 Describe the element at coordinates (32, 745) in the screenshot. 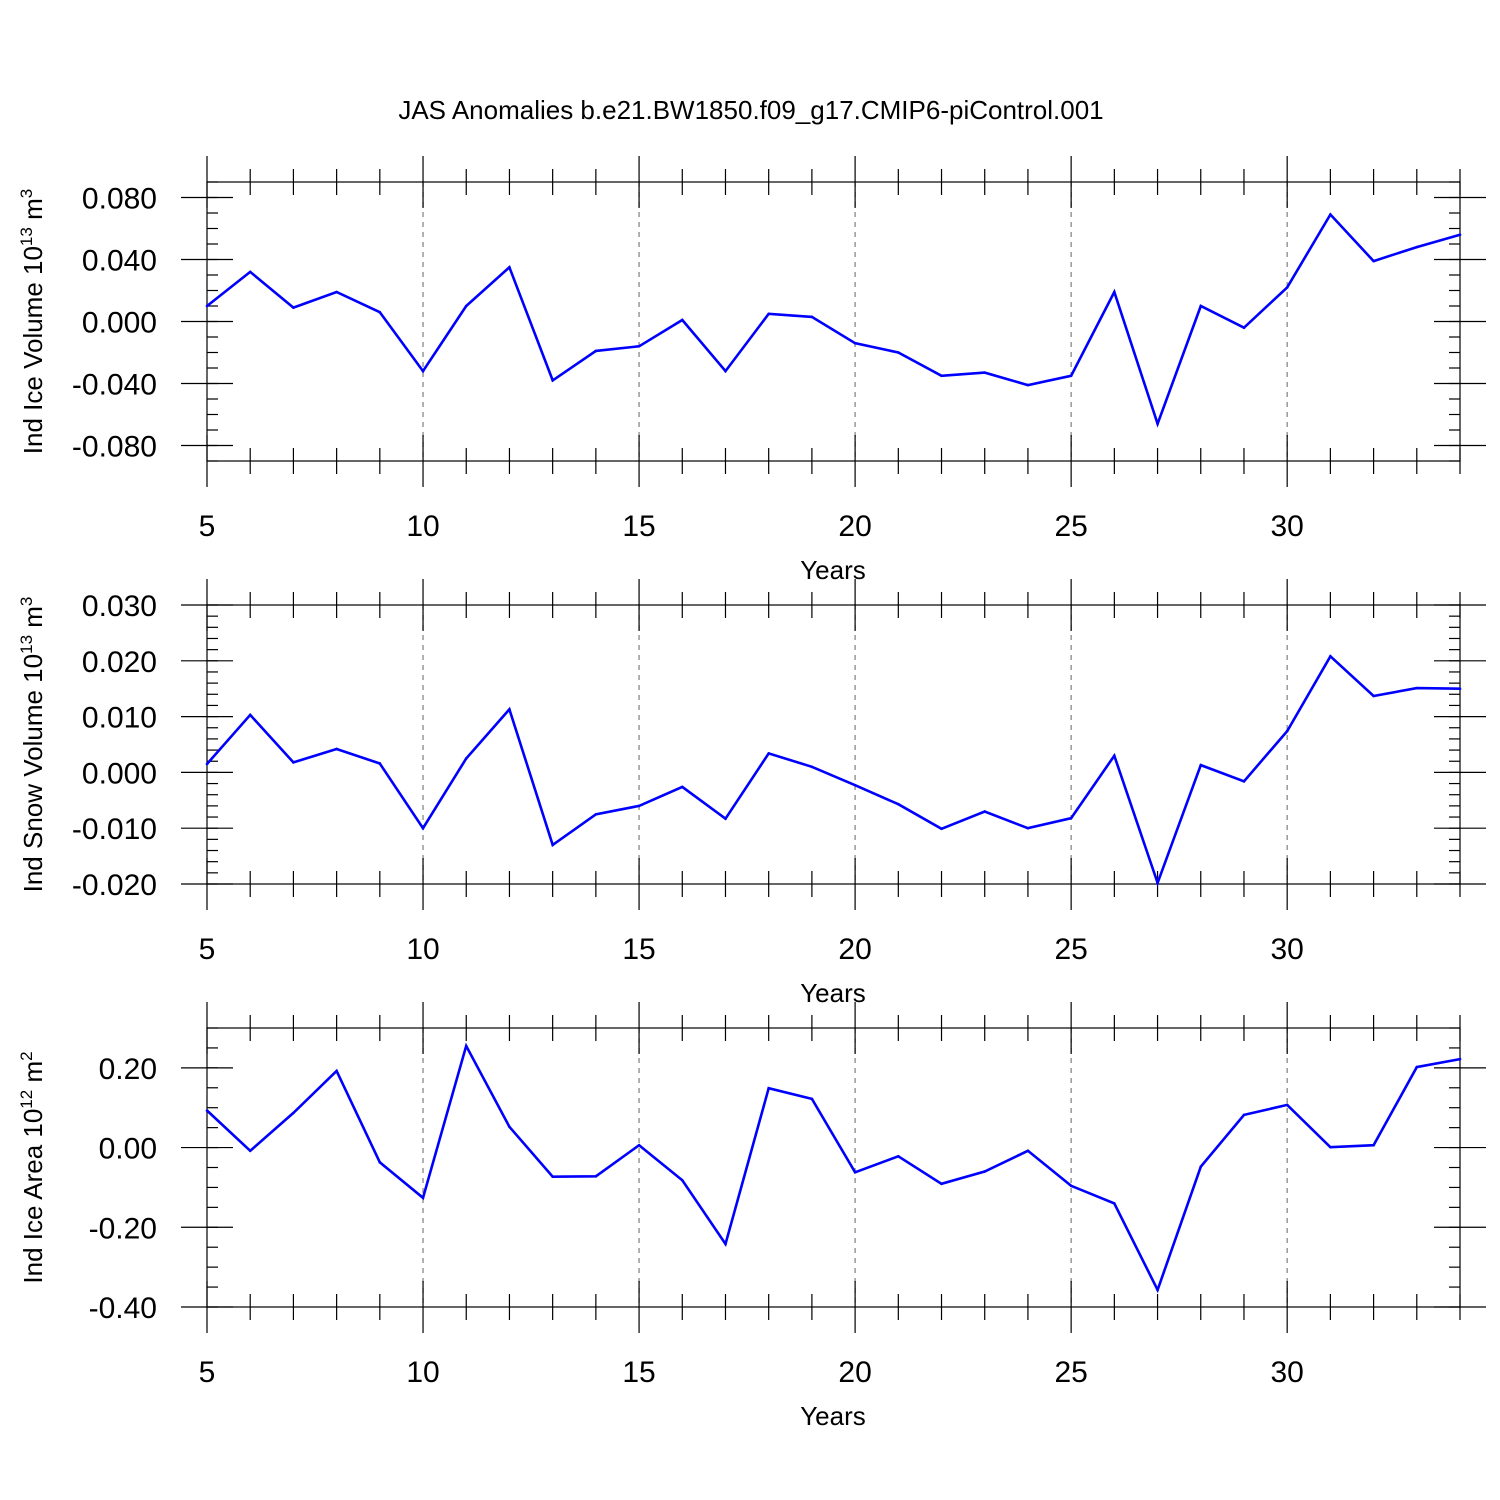

I see `y-axis-label: Ind Snow Volume 1013 m3` at that location.